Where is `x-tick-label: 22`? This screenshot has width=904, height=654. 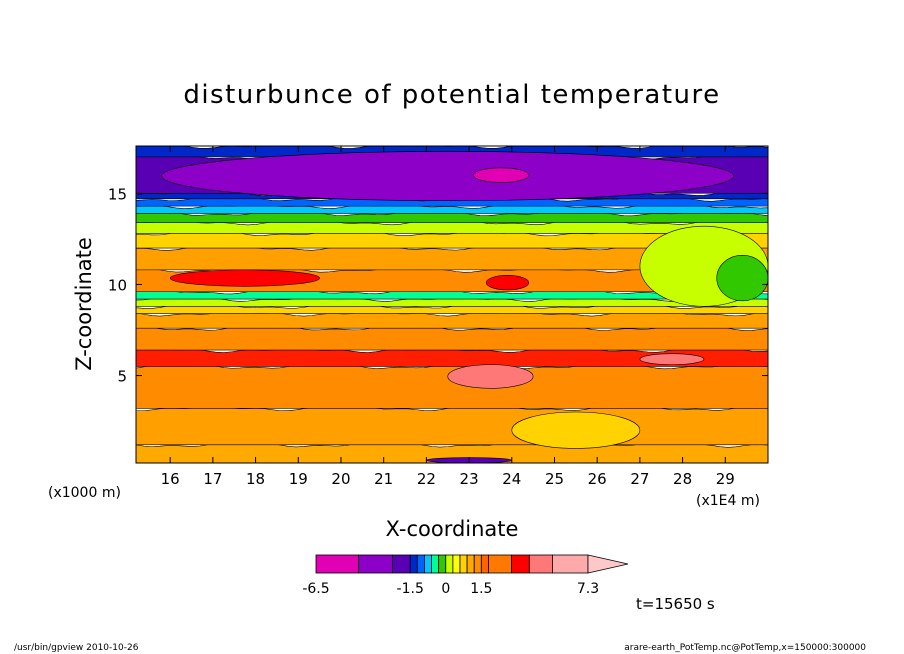
x-tick-label: 22 is located at coordinates (426, 479).